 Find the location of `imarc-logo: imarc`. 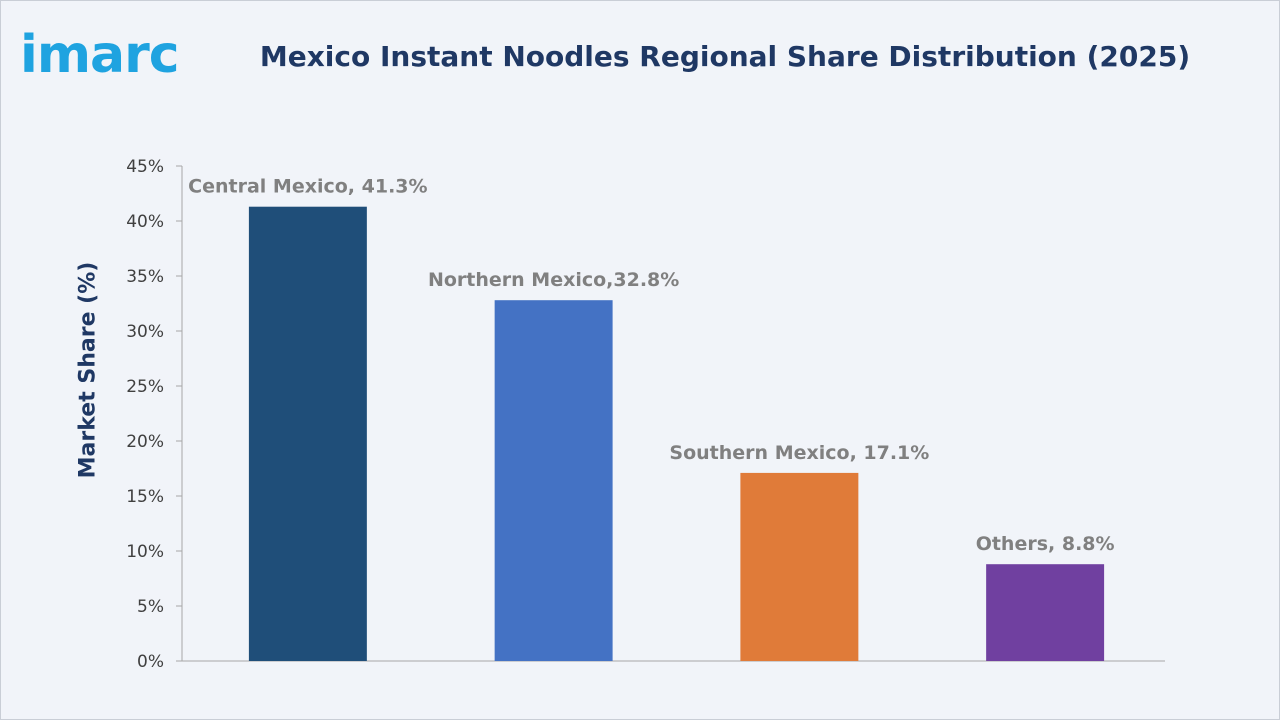

imarc-logo: imarc is located at coordinates (115, 49).